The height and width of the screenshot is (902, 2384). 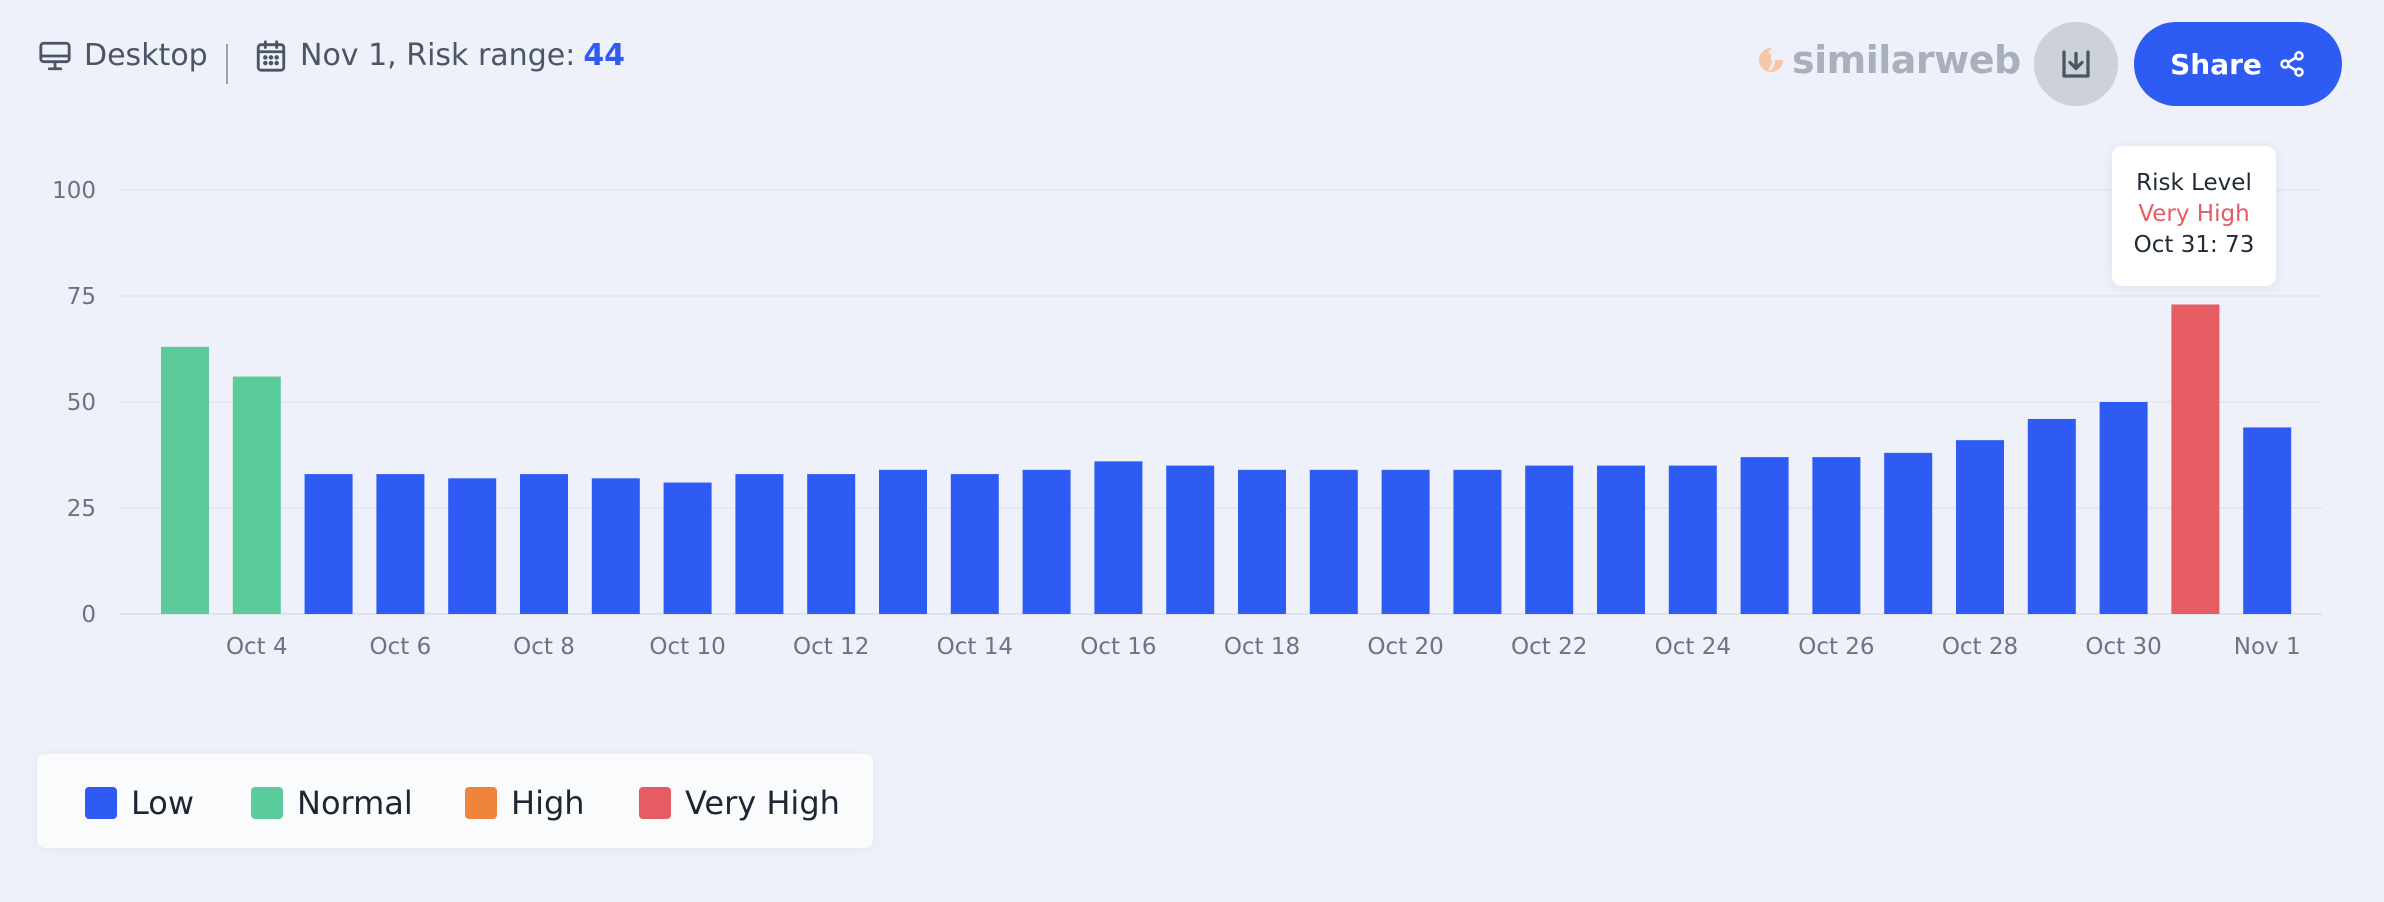 I want to click on filter-divider, so click(x=227, y=64).